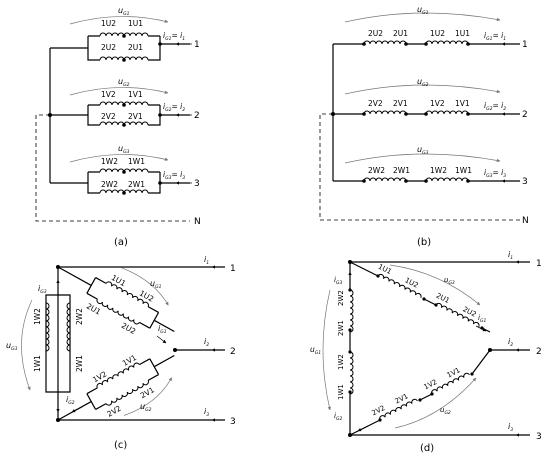  I want to click on terminal-label: 1, so click(233, 269).